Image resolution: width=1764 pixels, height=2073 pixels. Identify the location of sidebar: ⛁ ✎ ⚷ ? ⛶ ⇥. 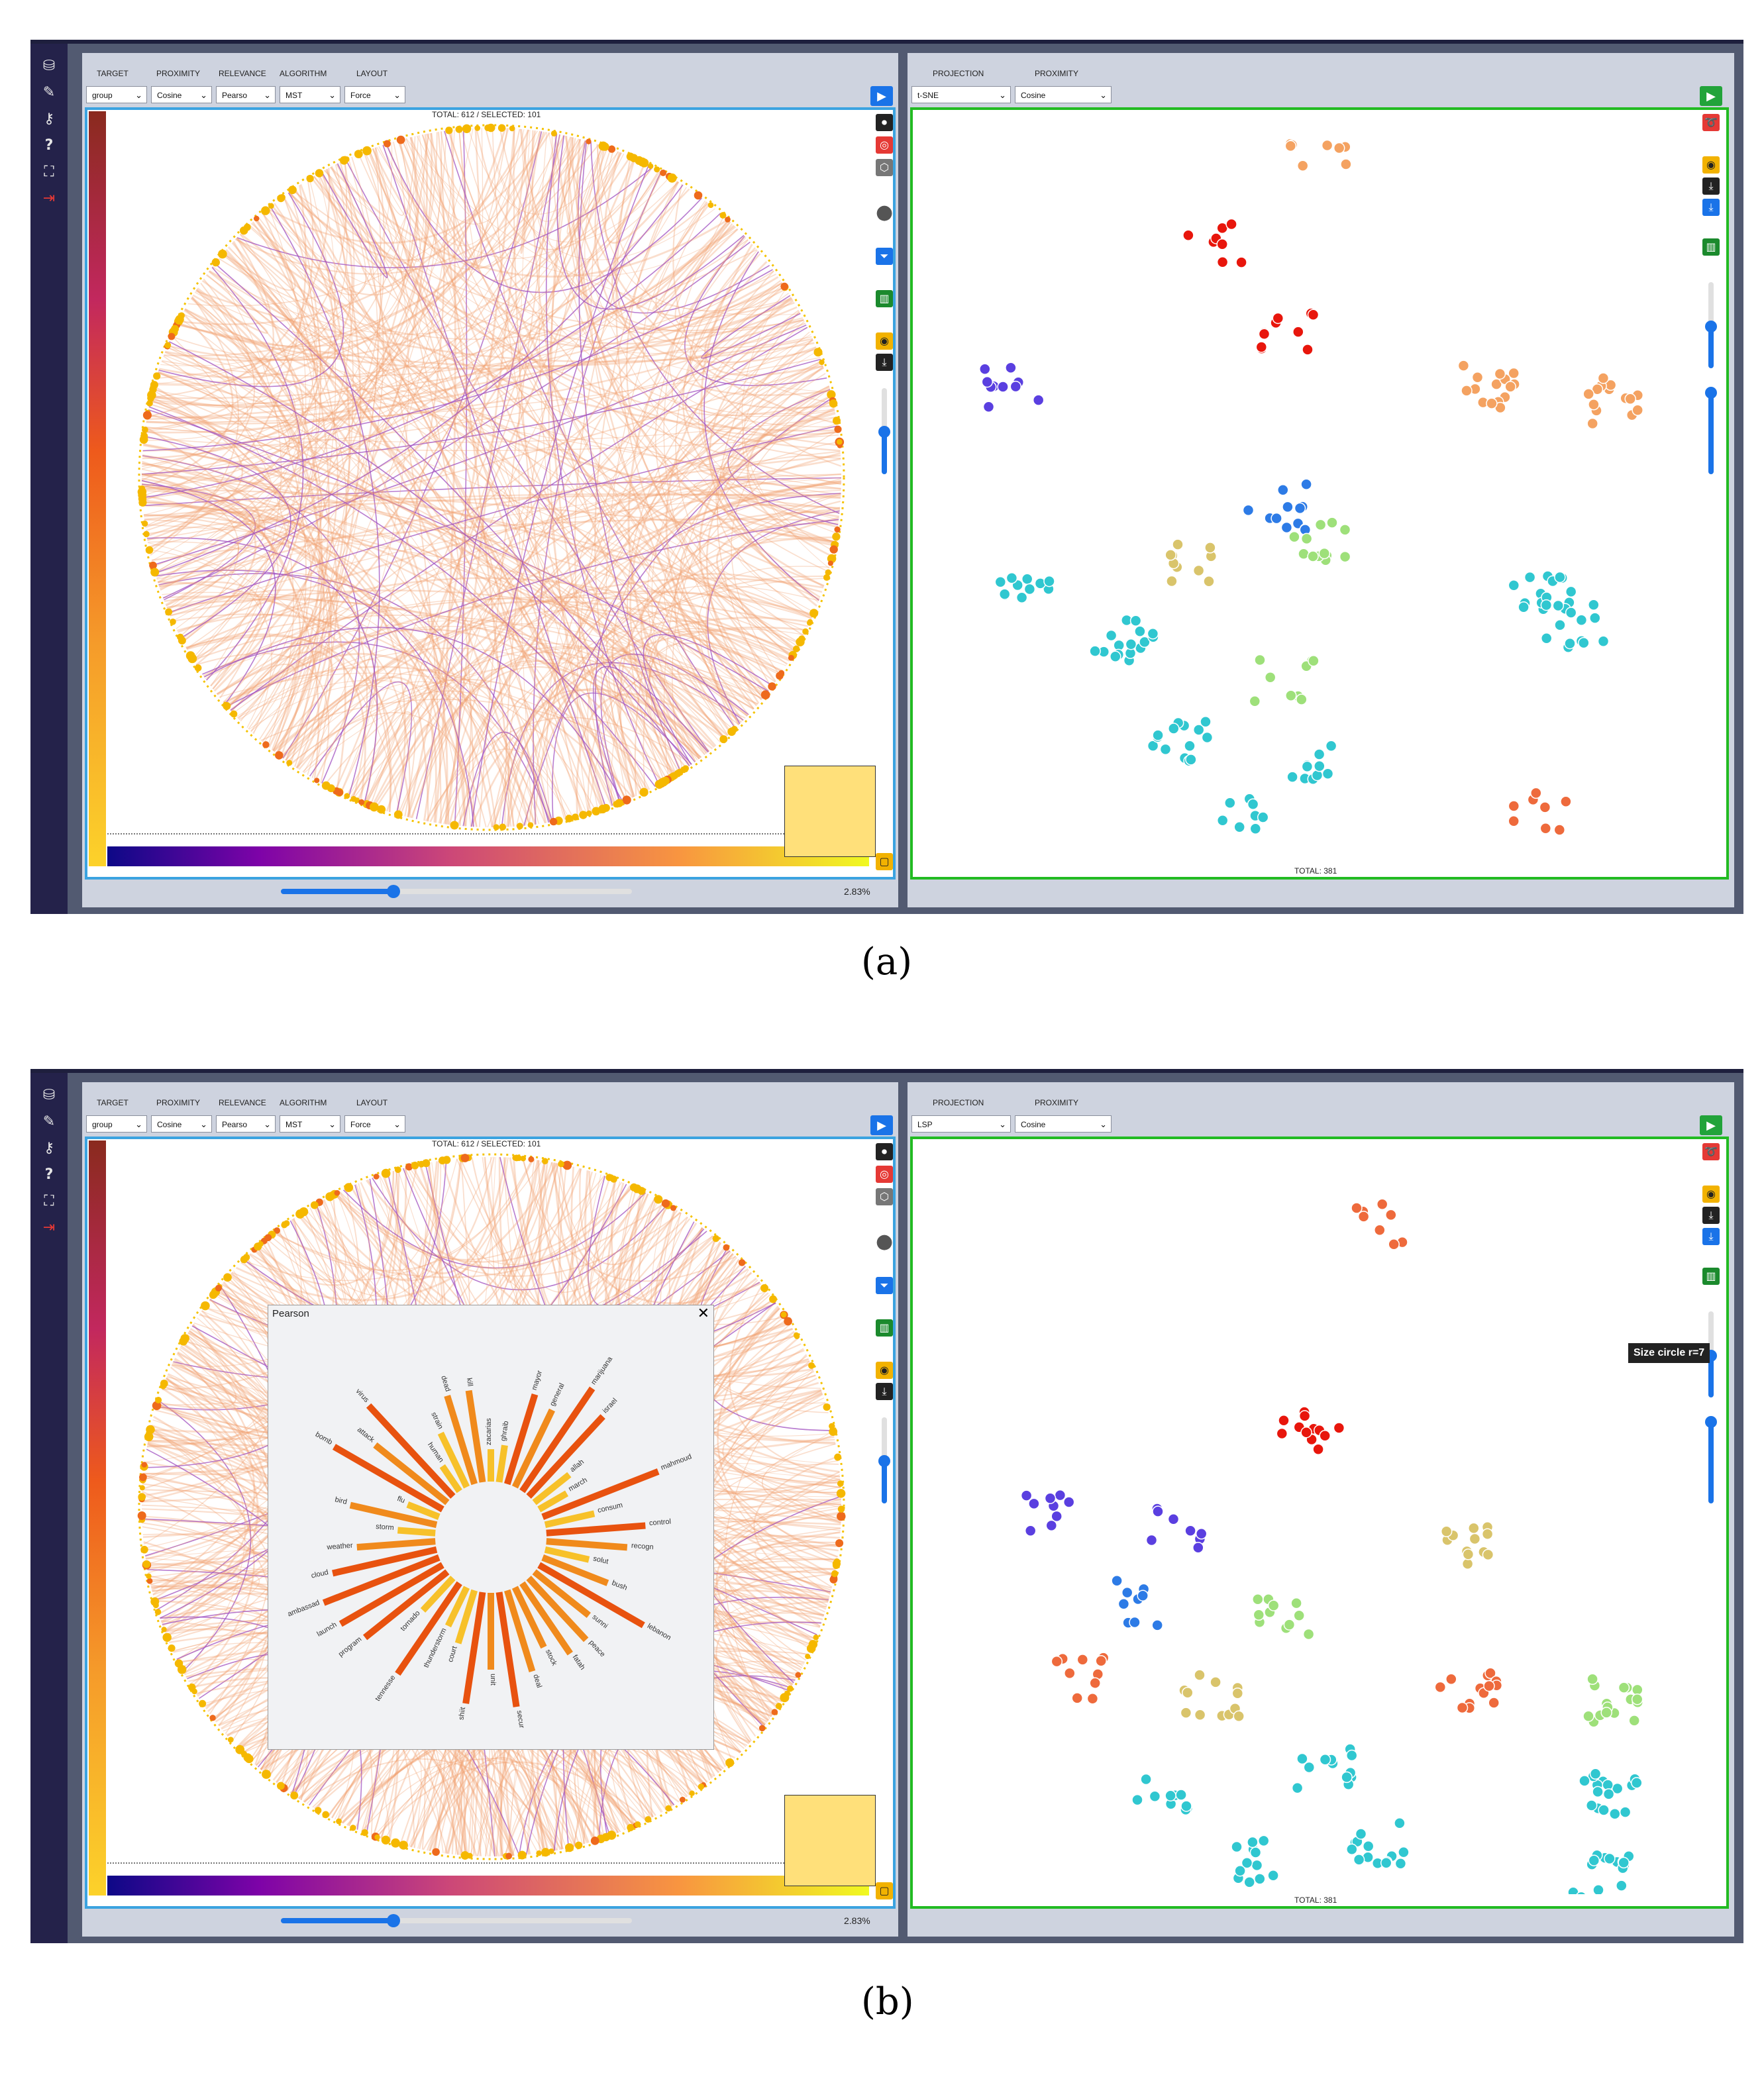
(49, 1508).